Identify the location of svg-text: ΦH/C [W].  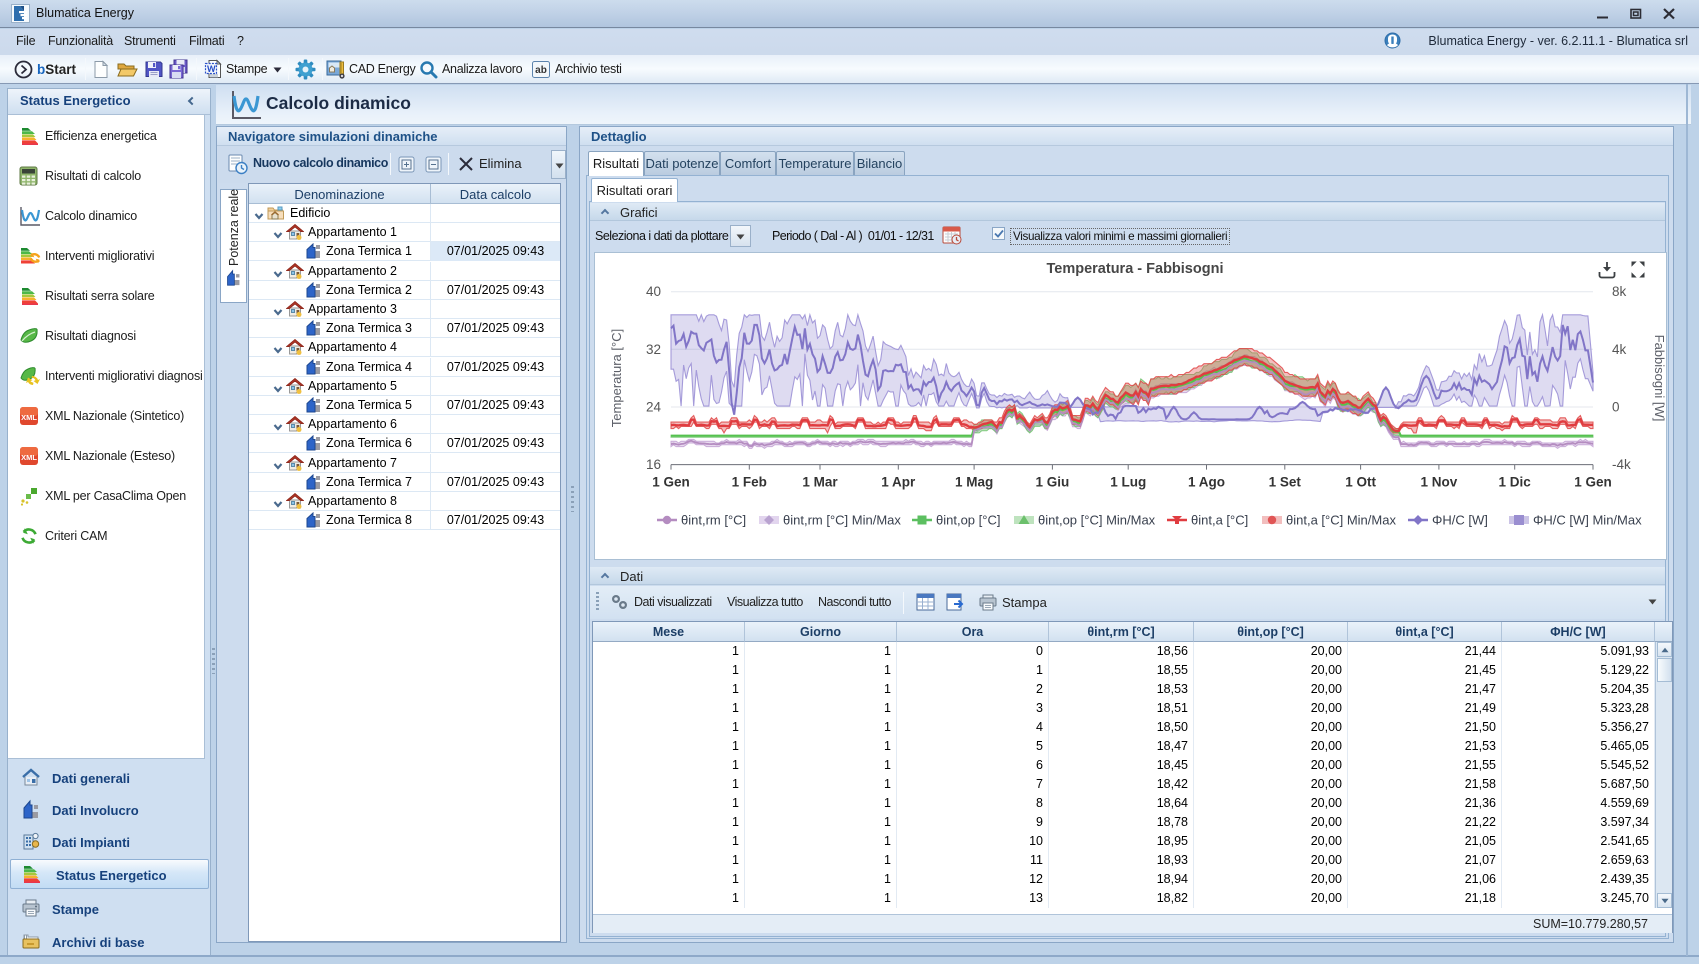
(1460, 520).